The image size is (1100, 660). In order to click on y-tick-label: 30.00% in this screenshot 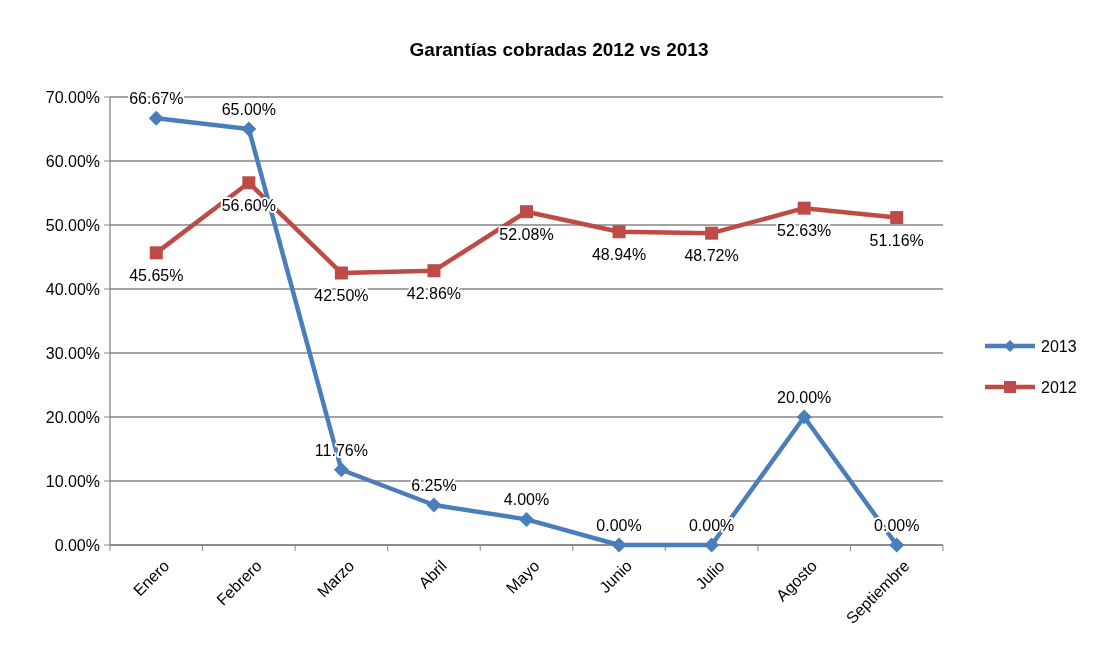, I will do `click(72, 353)`.